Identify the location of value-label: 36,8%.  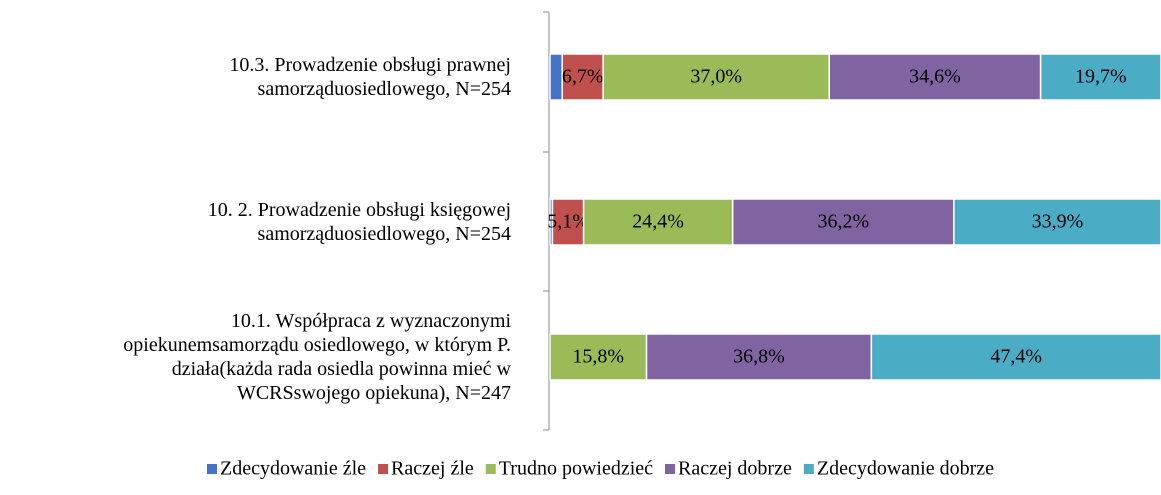
(759, 357).